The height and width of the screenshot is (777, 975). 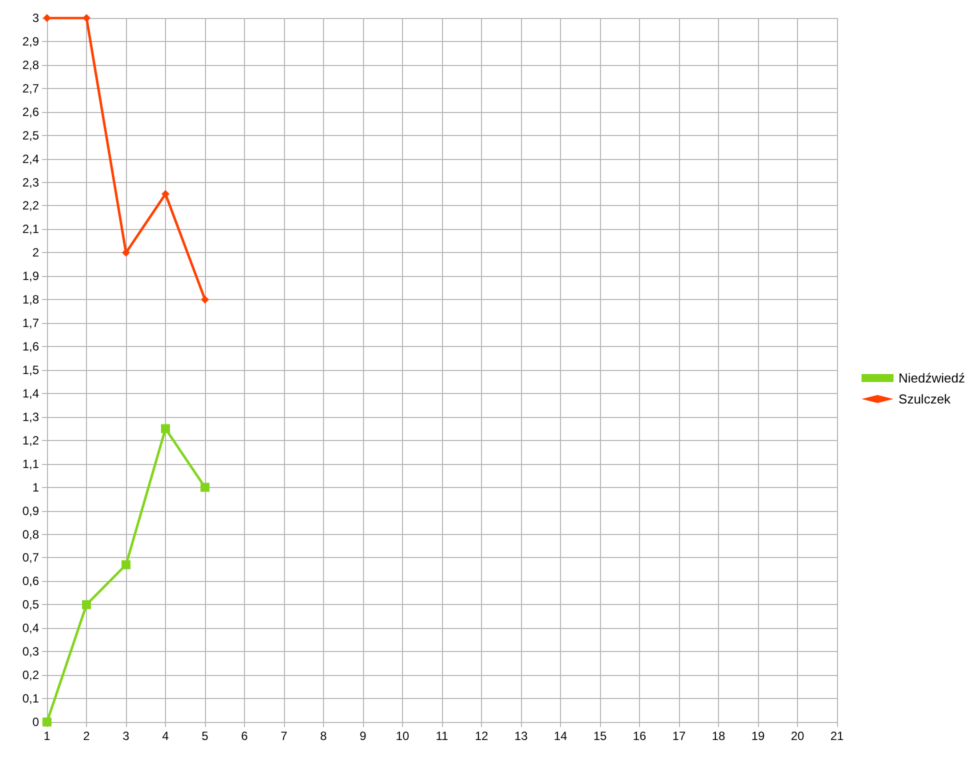 What do you see at coordinates (932, 378) in the screenshot?
I see `legend-label: Niedźwiedź` at bounding box center [932, 378].